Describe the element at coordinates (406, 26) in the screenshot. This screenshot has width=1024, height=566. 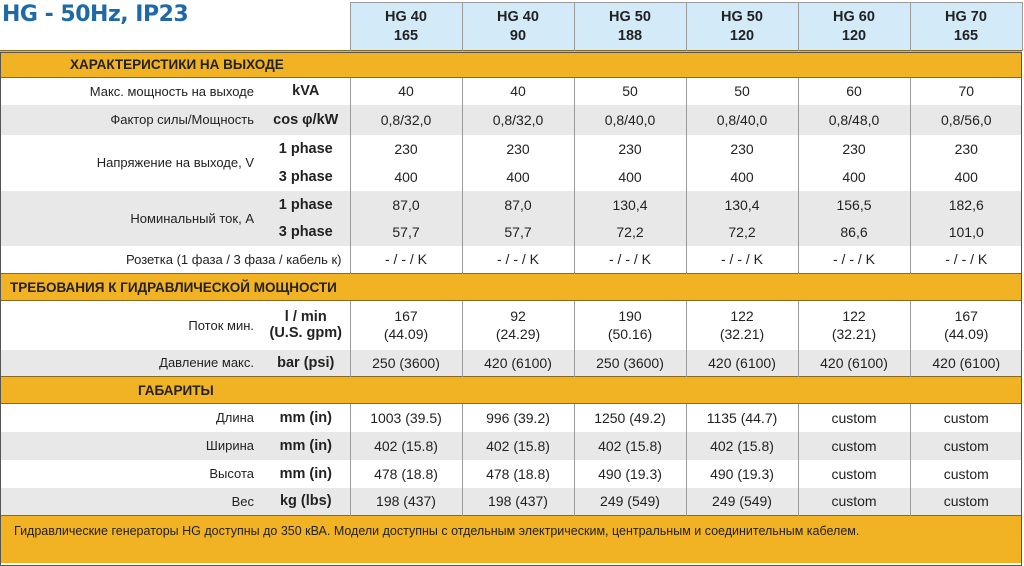
I see `model-header: HG 40 165` at that location.